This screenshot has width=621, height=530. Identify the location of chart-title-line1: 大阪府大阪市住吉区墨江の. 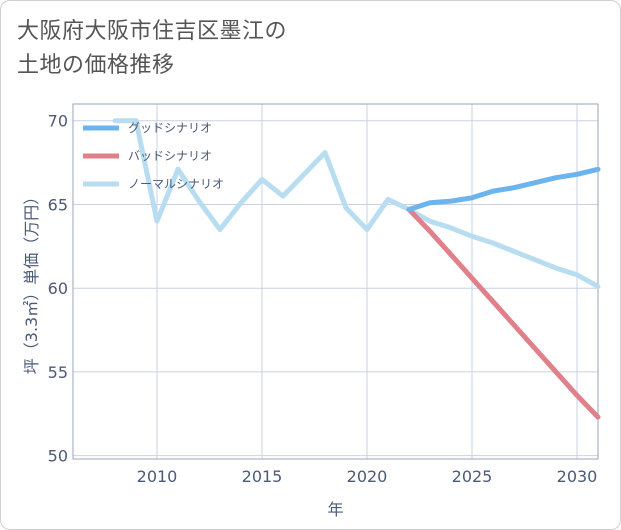
(152, 31).